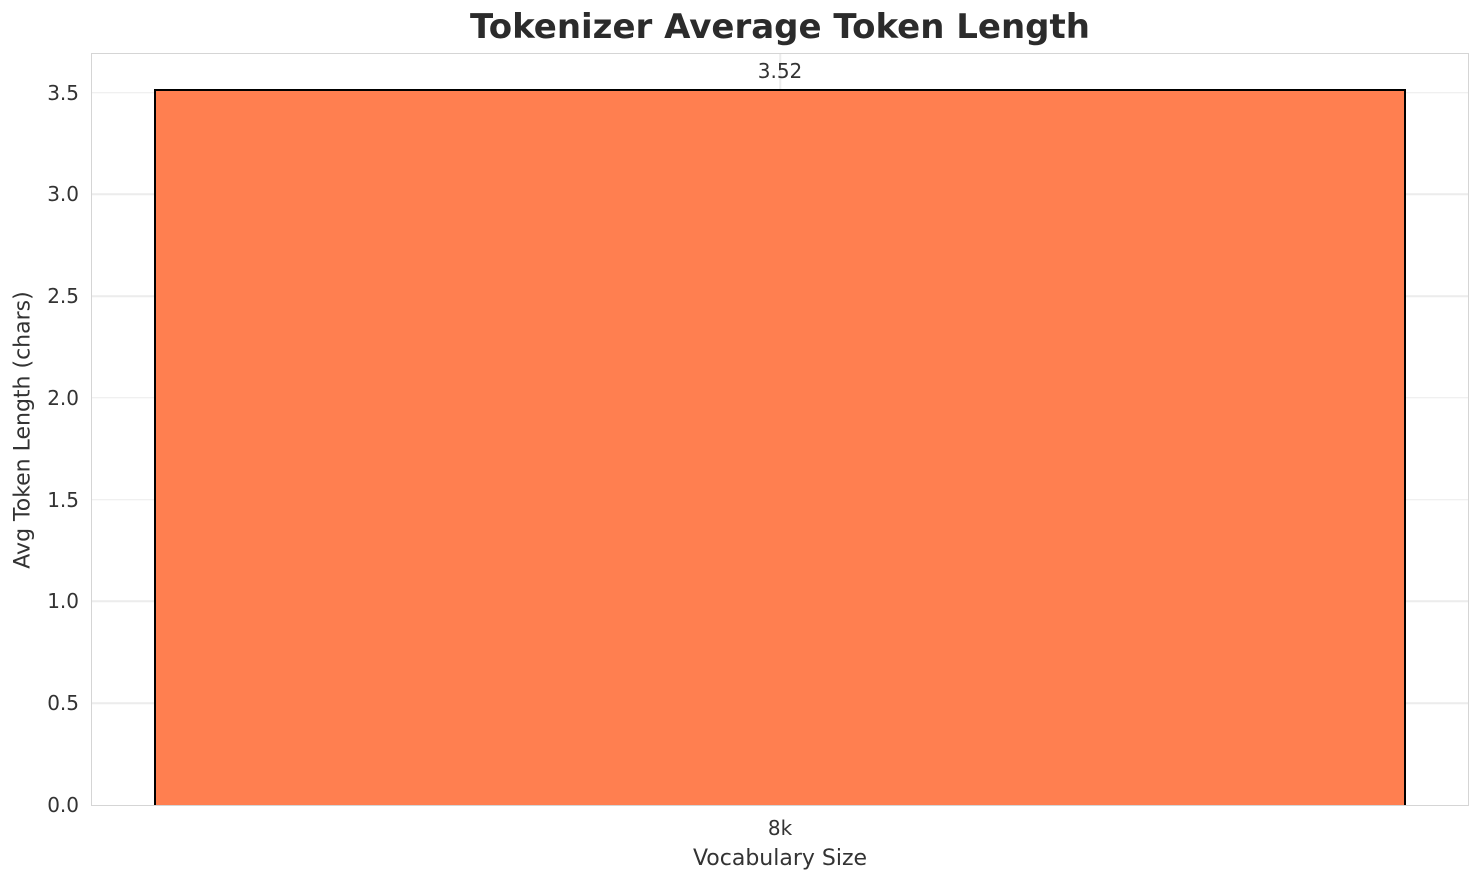 The image size is (1484, 885). What do you see at coordinates (63, 703) in the screenshot?
I see `y-tick-label: 0.5` at bounding box center [63, 703].